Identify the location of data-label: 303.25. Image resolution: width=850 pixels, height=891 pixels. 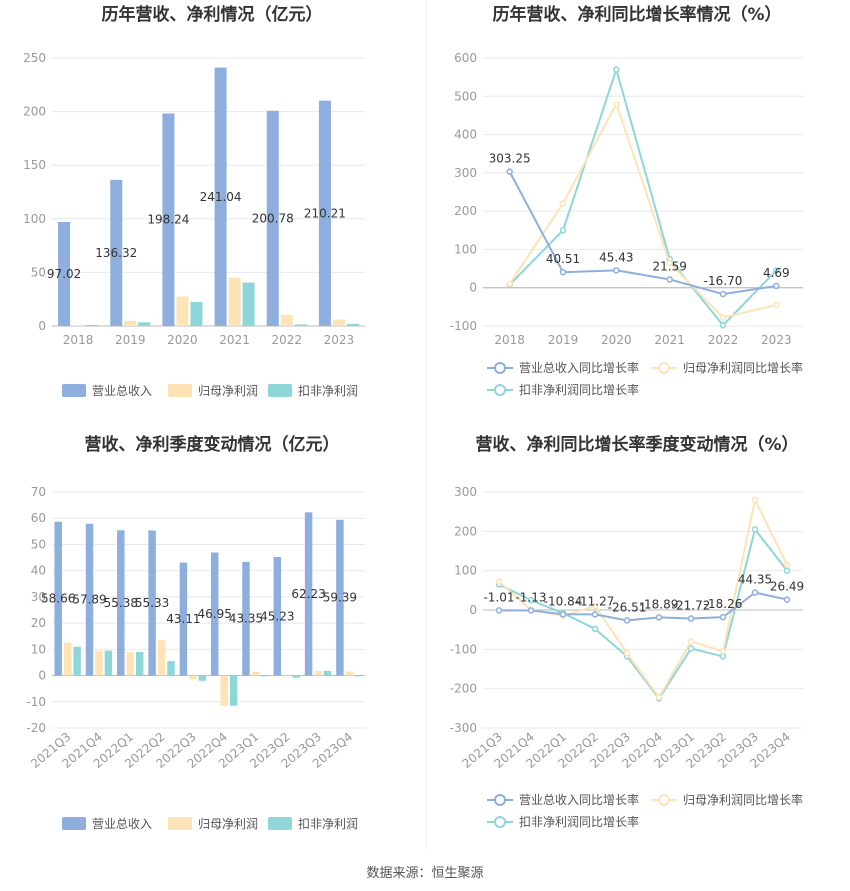
(510, 159).